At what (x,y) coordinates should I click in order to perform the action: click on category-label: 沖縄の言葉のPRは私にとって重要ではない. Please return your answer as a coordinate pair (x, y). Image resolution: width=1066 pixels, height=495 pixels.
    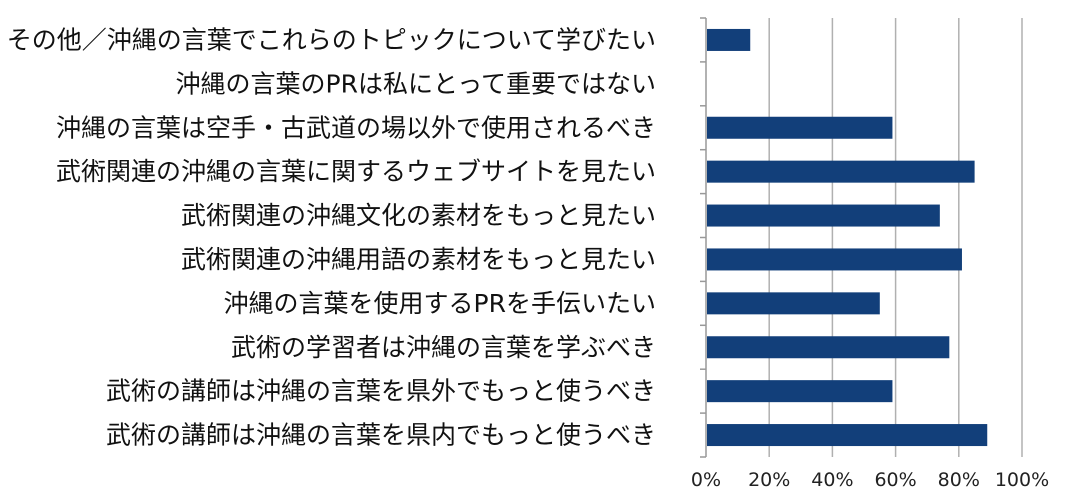
    Looking at the image, I should click on (416, 83).